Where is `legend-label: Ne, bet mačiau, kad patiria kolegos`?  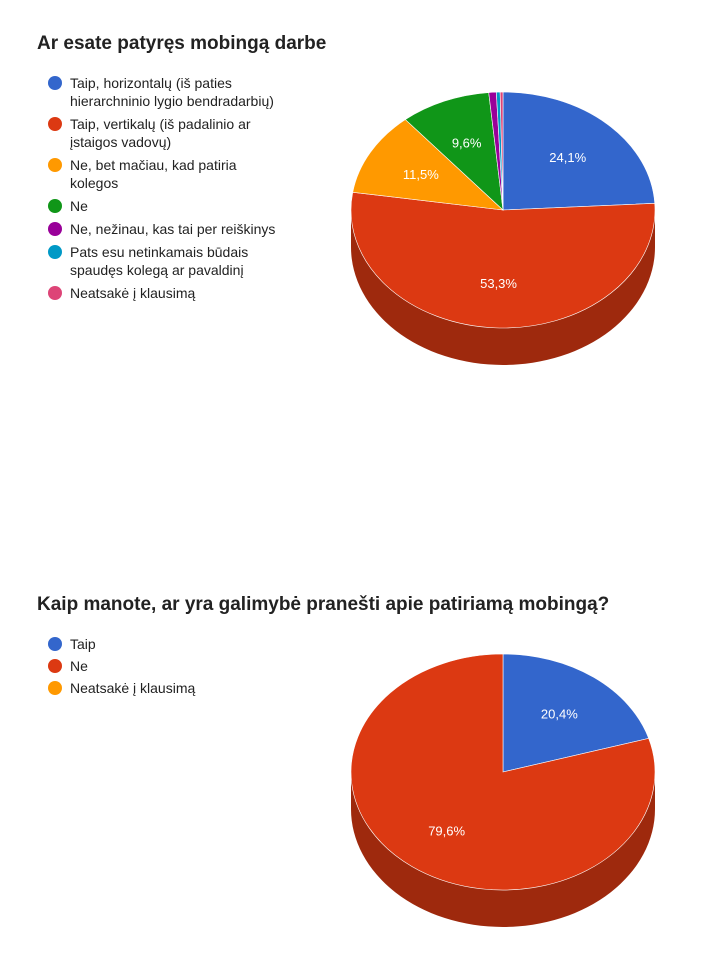
legend-label: Ne, bet mačiau, kad patiria kolegos is located at coordinates (153, 174).